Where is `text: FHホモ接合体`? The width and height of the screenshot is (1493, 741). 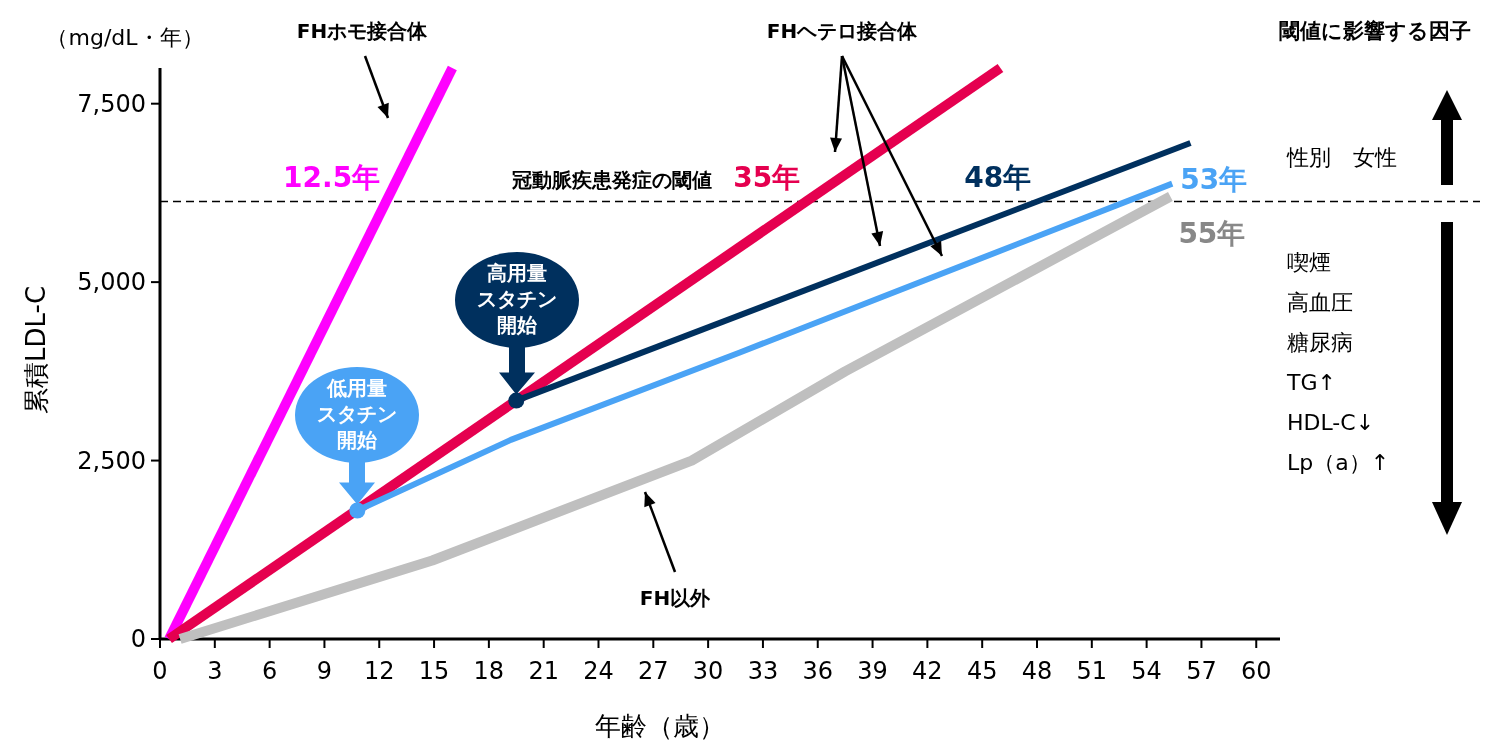 text: FHホモ接合体 is located at coordinates (362, 31).